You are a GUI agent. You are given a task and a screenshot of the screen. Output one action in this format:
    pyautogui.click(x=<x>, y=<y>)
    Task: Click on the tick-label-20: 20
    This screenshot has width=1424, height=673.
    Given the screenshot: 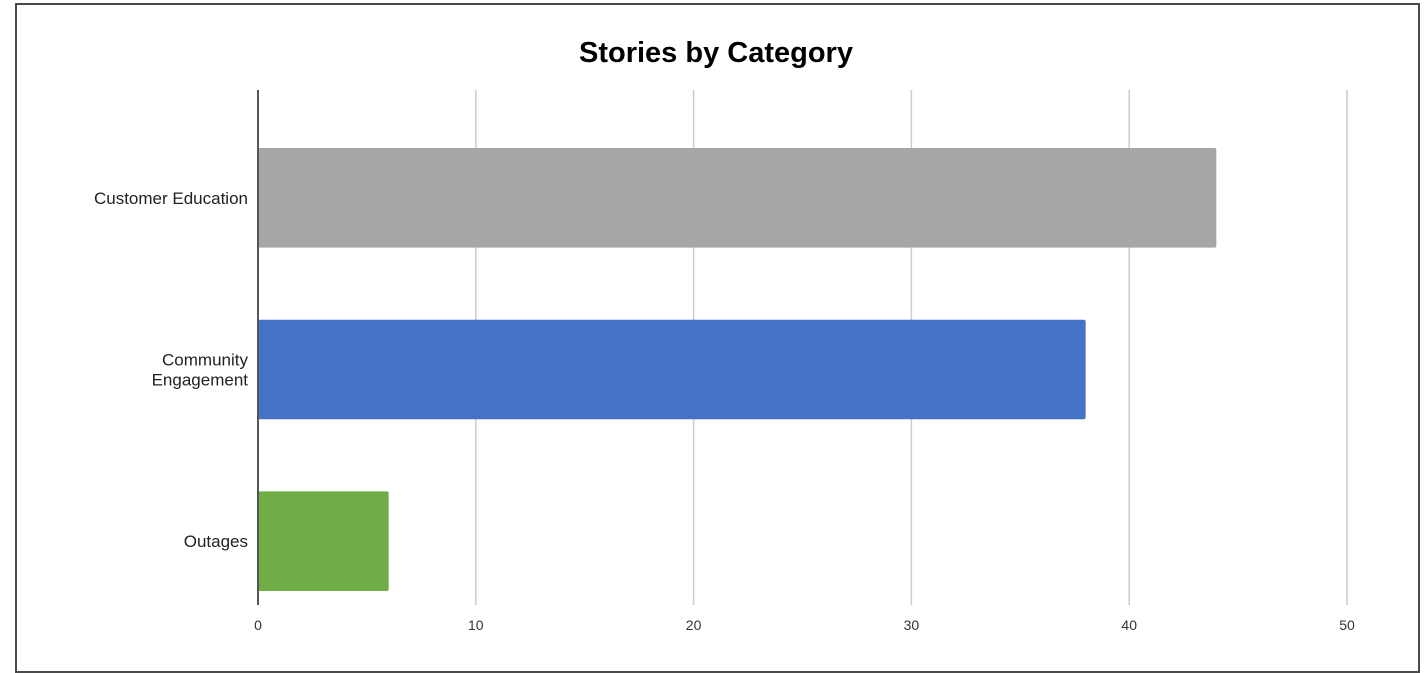 What is the action you would take?
    pyautogui.click(x=694, y=625)
    